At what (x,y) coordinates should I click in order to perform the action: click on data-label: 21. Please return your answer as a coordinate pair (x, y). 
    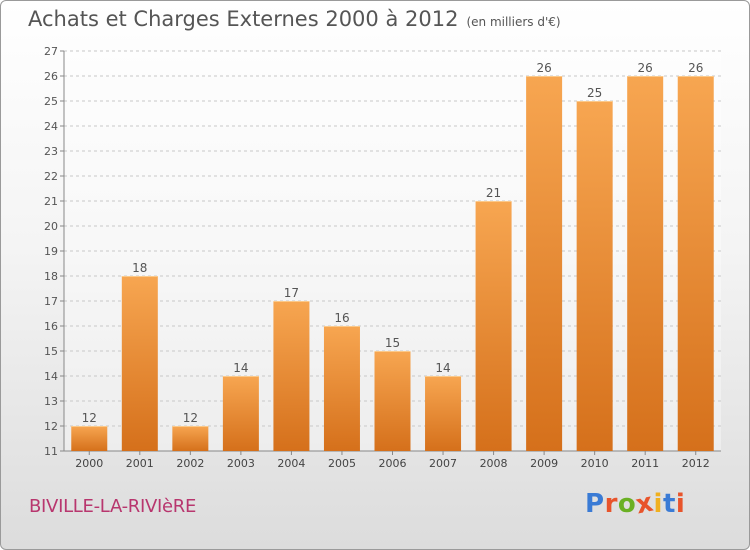
    Looking at the image, I should click on (493, 193).